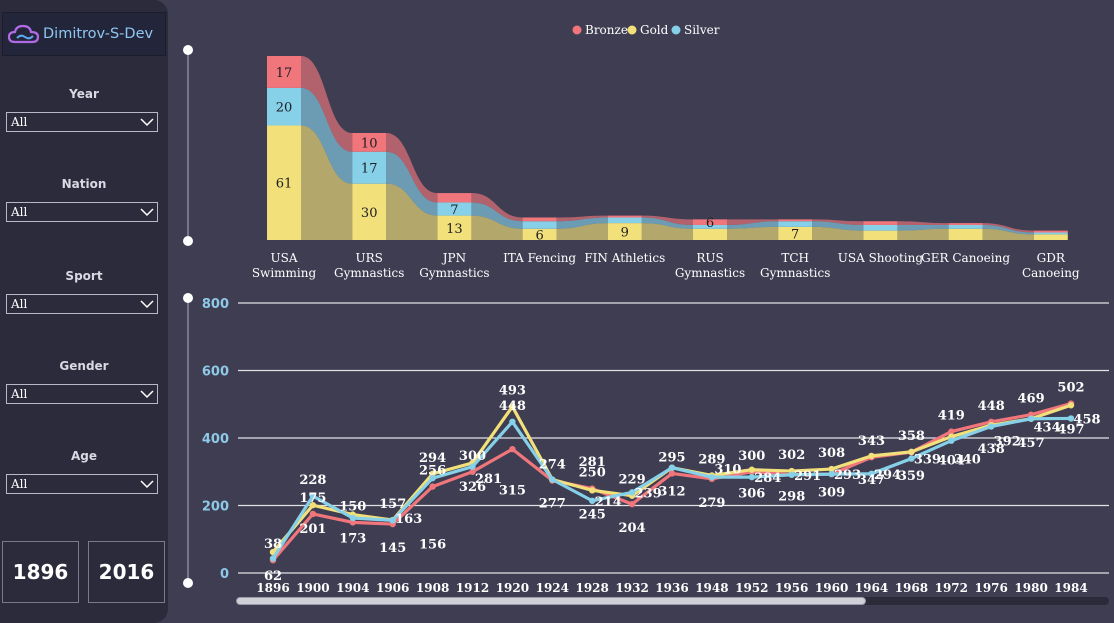 Image resolution: width=1114 pixels, height=623 pixels. I want to click on line-data-label: 38, so click(273, 544).